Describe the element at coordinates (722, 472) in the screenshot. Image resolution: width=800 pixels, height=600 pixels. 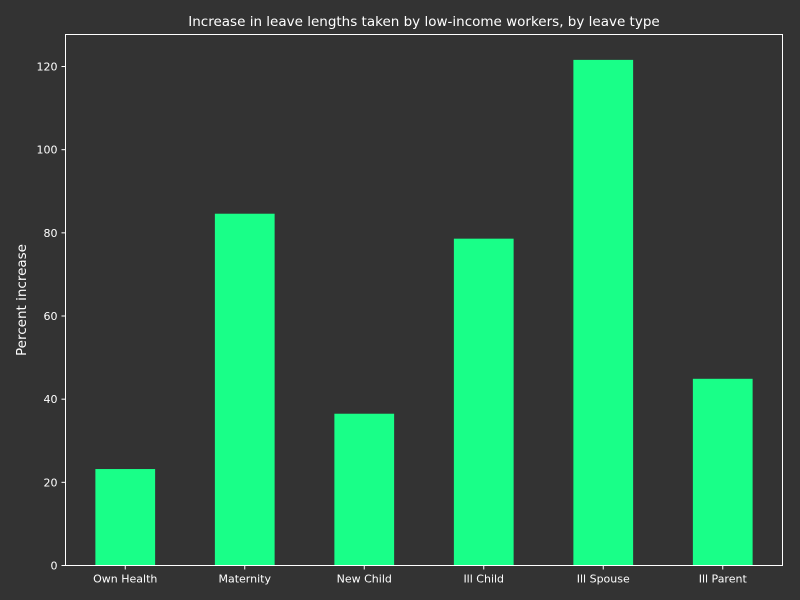
I see `bar-ill-parent` at that location.